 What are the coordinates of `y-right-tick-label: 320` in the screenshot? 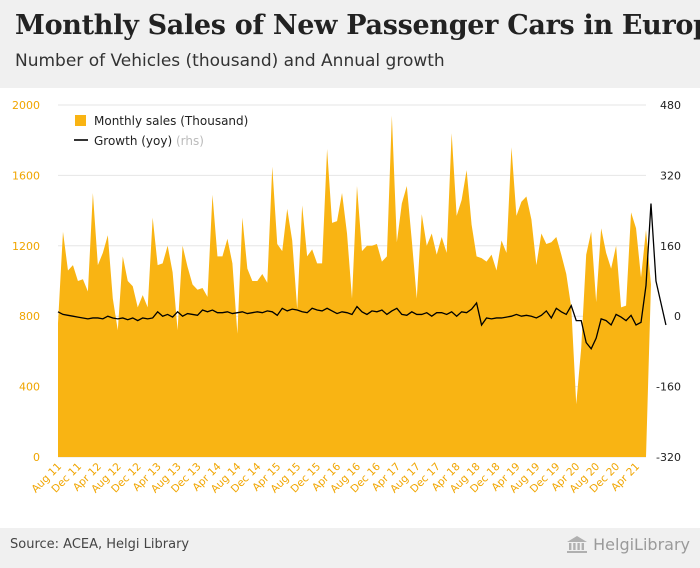 It's located at (670, 175).